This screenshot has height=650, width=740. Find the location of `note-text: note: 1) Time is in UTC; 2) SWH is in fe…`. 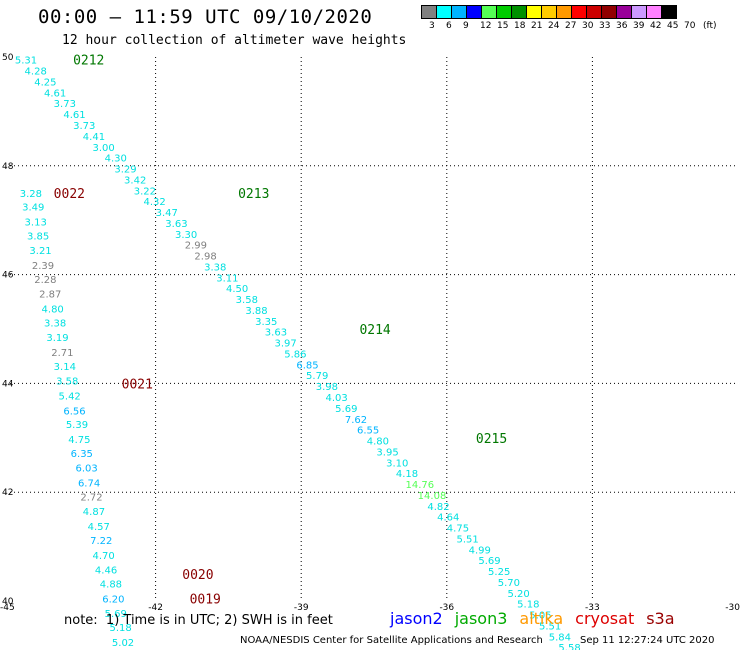

note-text: note: 1) Time is in UTC; 2) SWH is in fe… is located at coordinates (198, 620).